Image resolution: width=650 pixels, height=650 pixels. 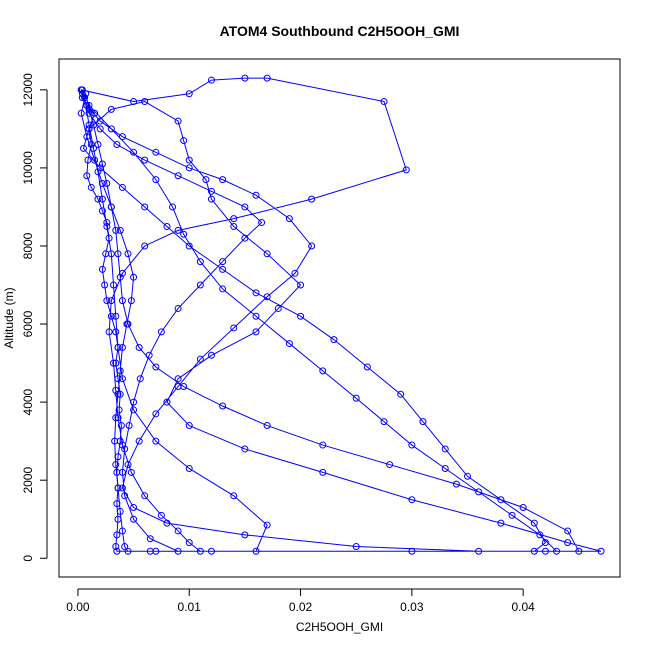 What do you see at coordinates (190, 607) in the screenshot?
I see `x-tick-label: 0.01` at bounding box center [190, 607].